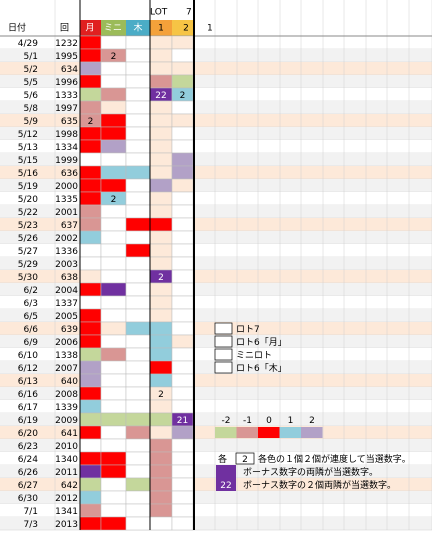 The width and height of the screenshot is (432, 555). I want to click on date: 5/22, so click(28, 213).